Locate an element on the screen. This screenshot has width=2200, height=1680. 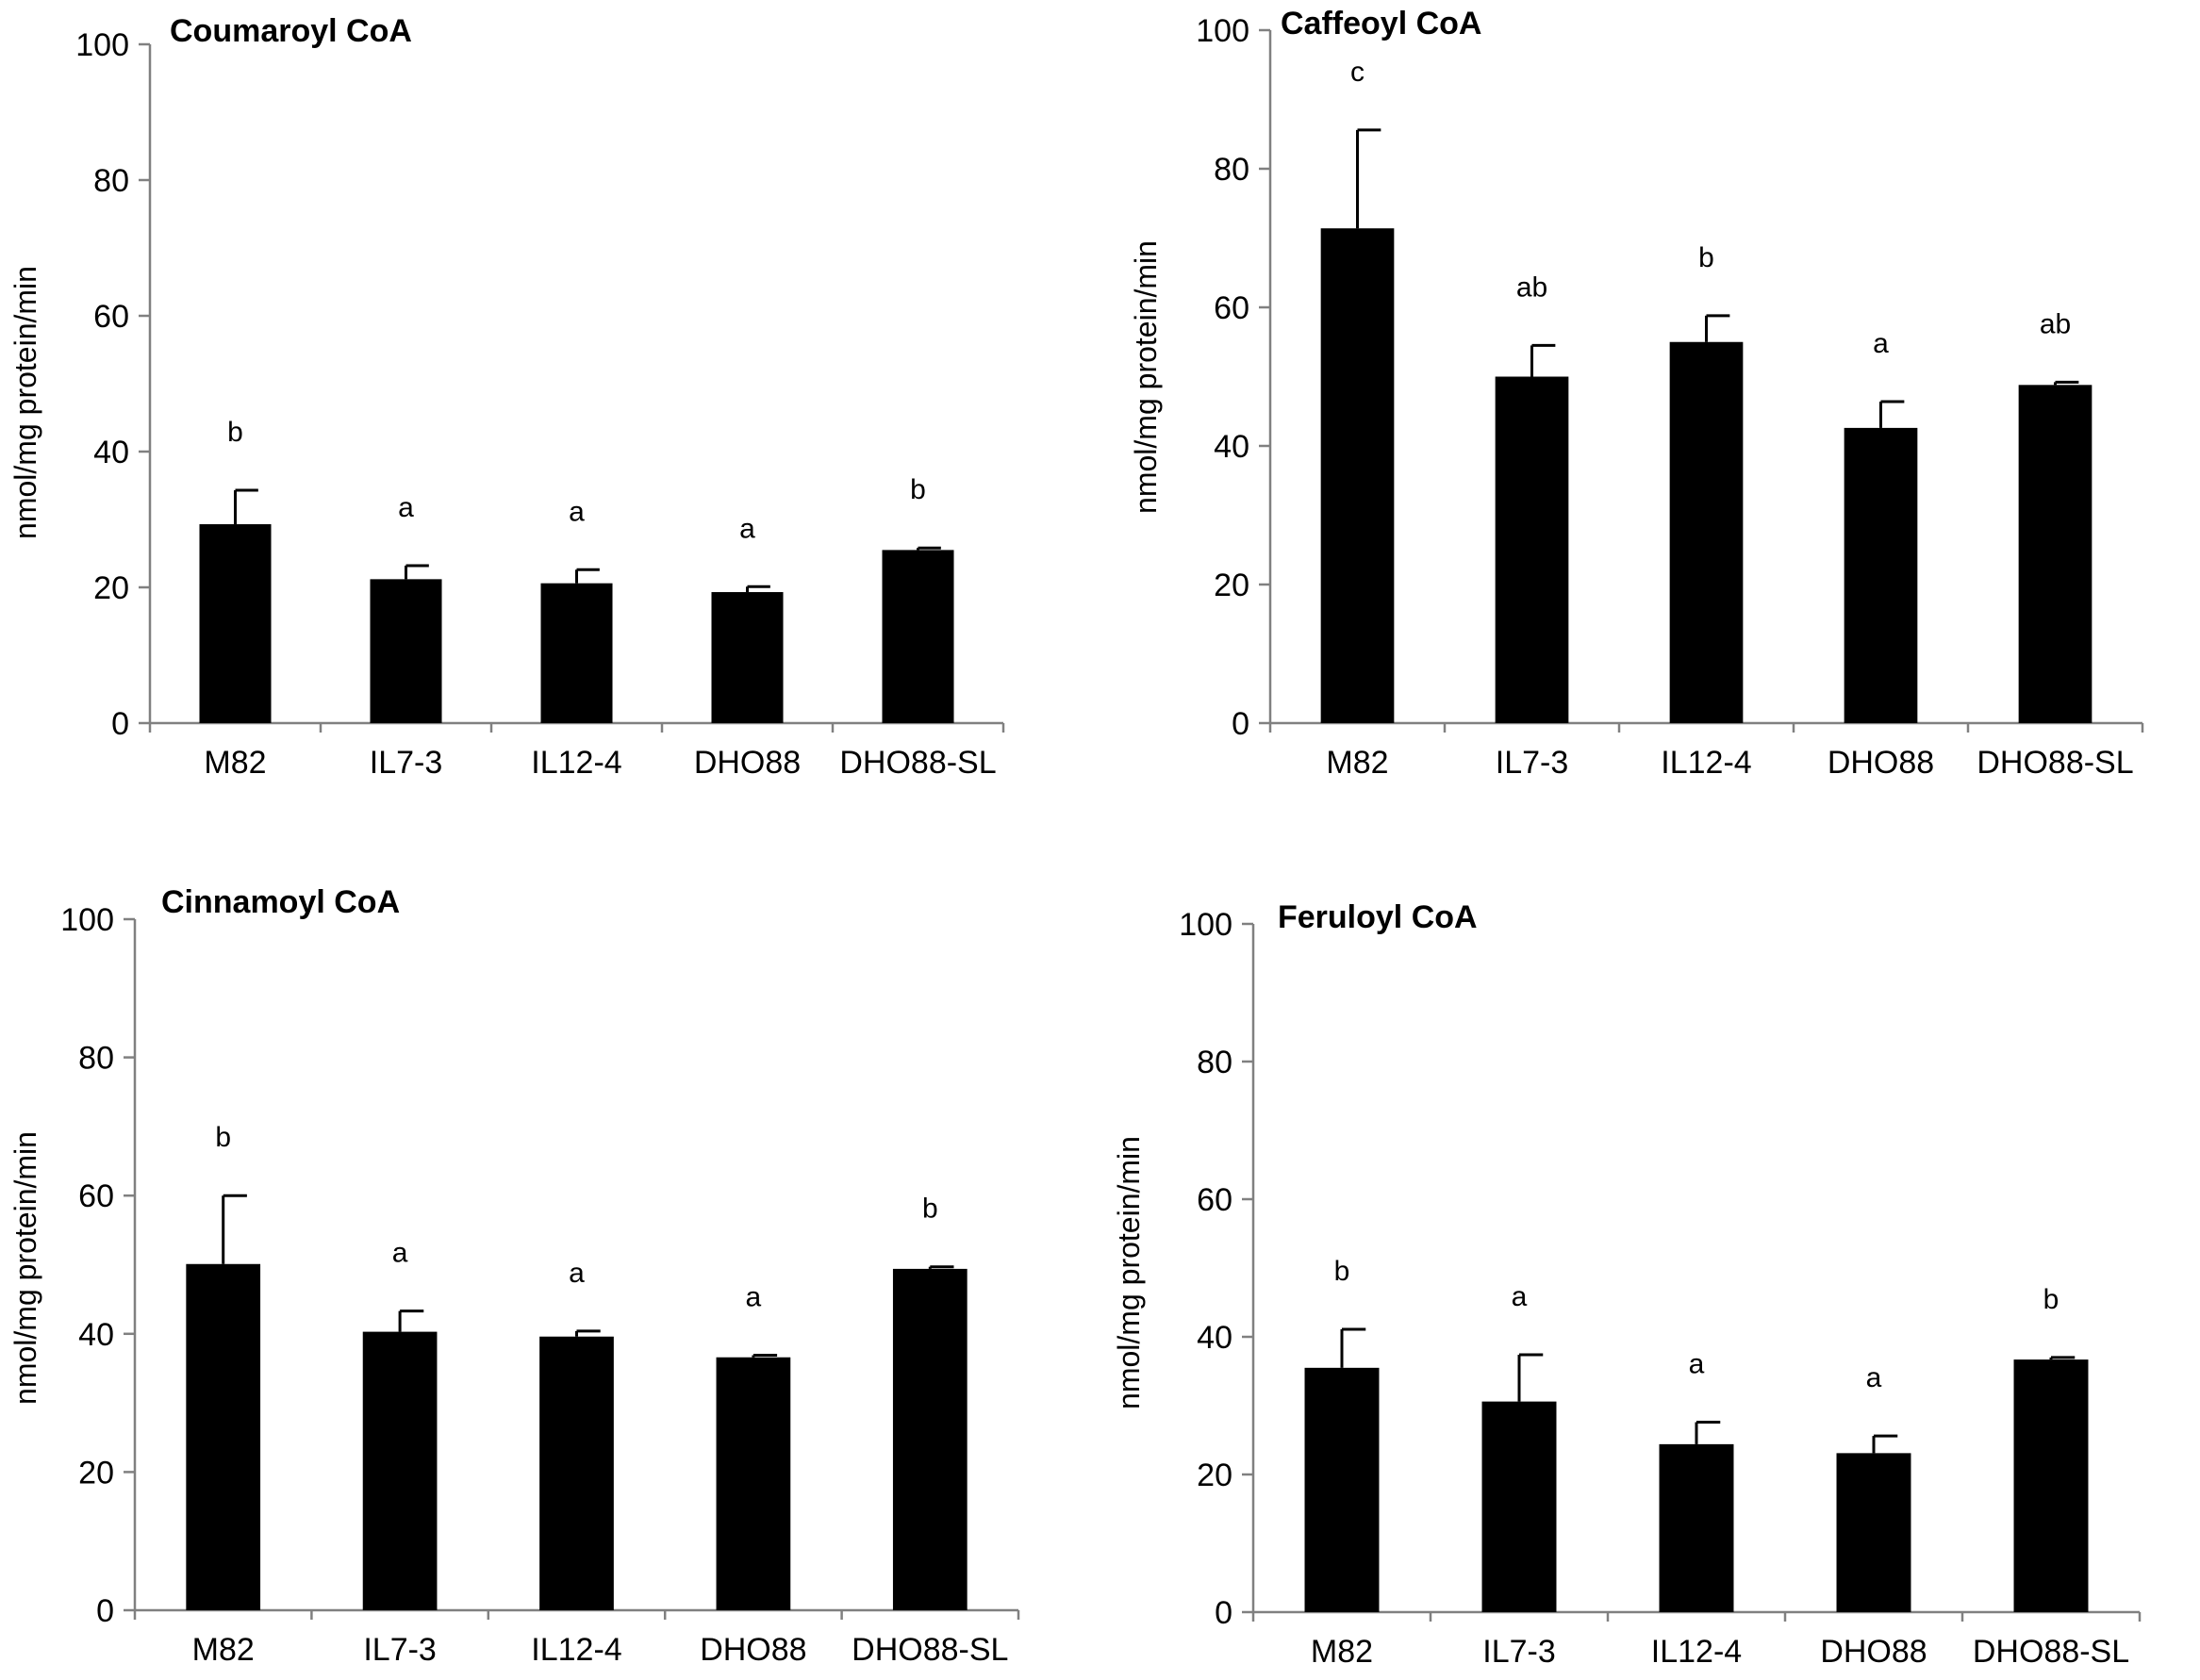
chart-title: Coumaroyl CoA is located at coordinates (291, 31).